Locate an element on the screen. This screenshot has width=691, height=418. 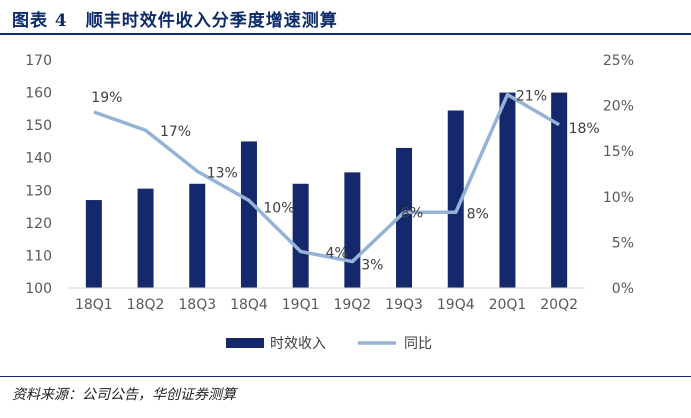
figure-title-bar: 图表 4 顺丰时效件收入分季度增速测算 is located at coordinates (345, 17).